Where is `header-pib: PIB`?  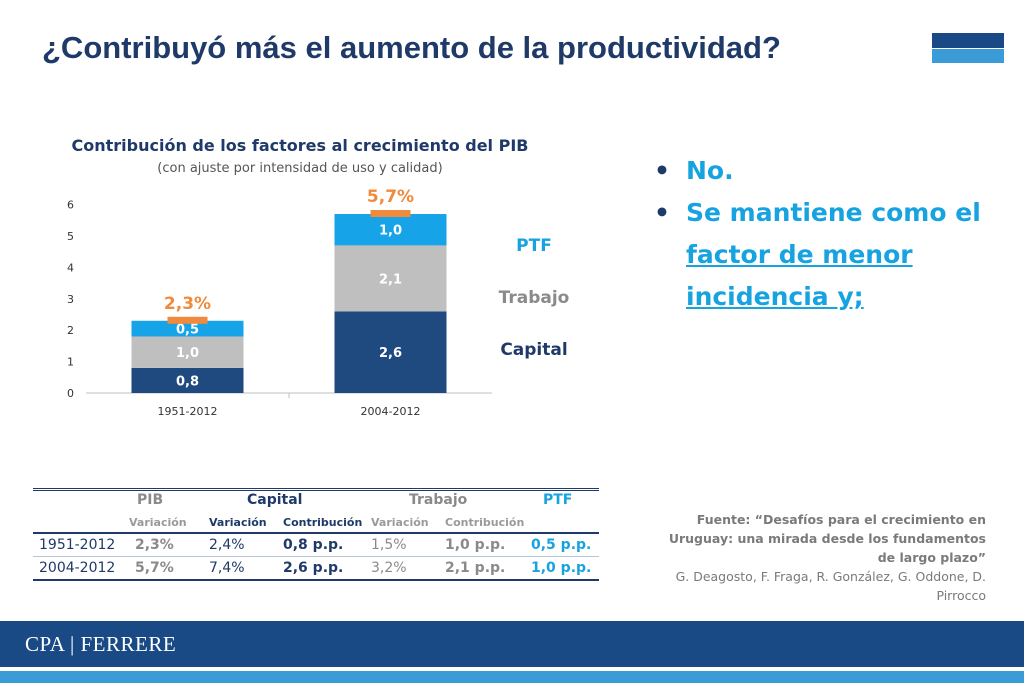 header-pib: PIB is located at coordinates (150, 500).